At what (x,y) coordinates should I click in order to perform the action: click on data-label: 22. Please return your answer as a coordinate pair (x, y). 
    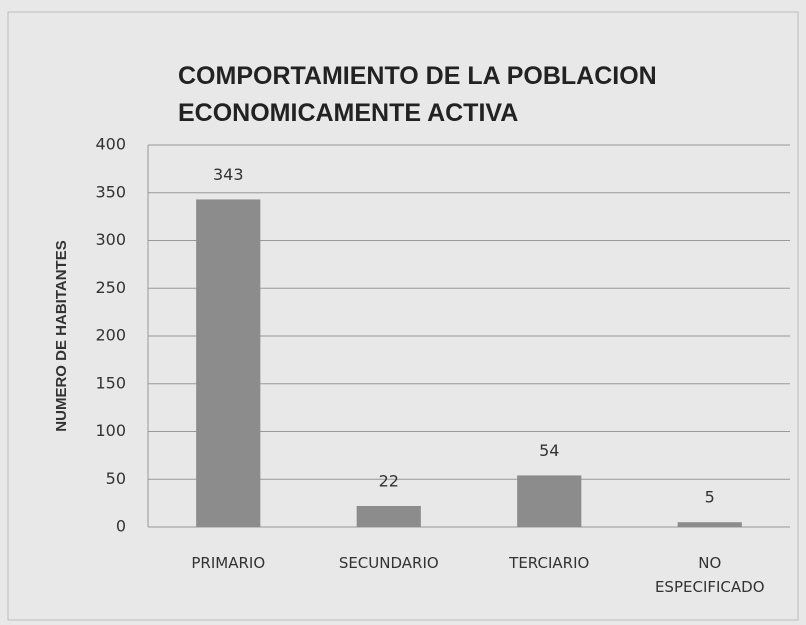
    Looking at the image, I should click on (389, 480).